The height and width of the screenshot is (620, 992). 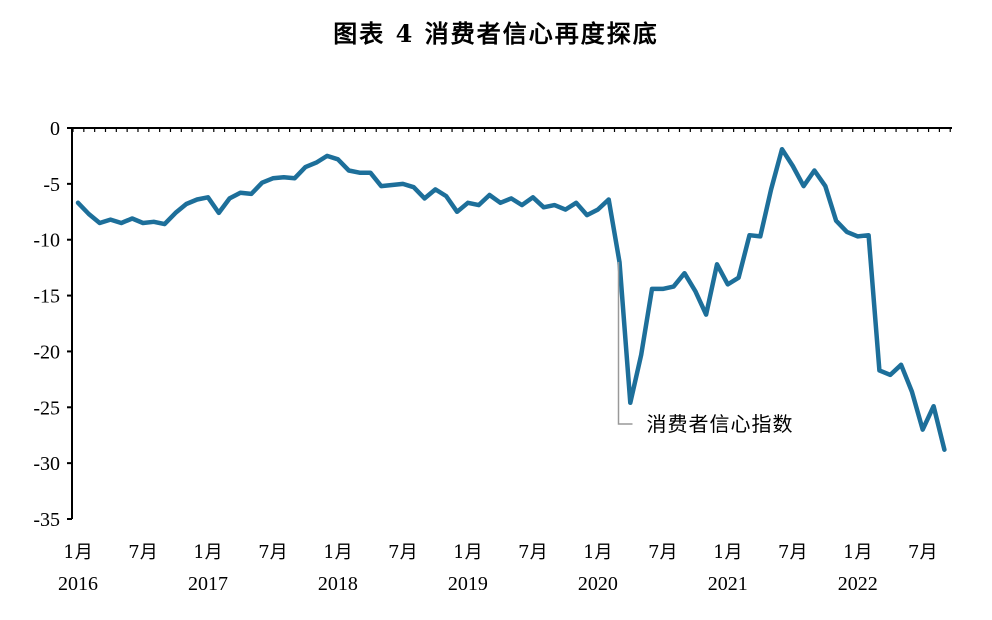 What do you see at coordinates (720, 424) in the screenshot?
I see `annotation-label: 消费者信心指数` at bounding box center [720, 424].